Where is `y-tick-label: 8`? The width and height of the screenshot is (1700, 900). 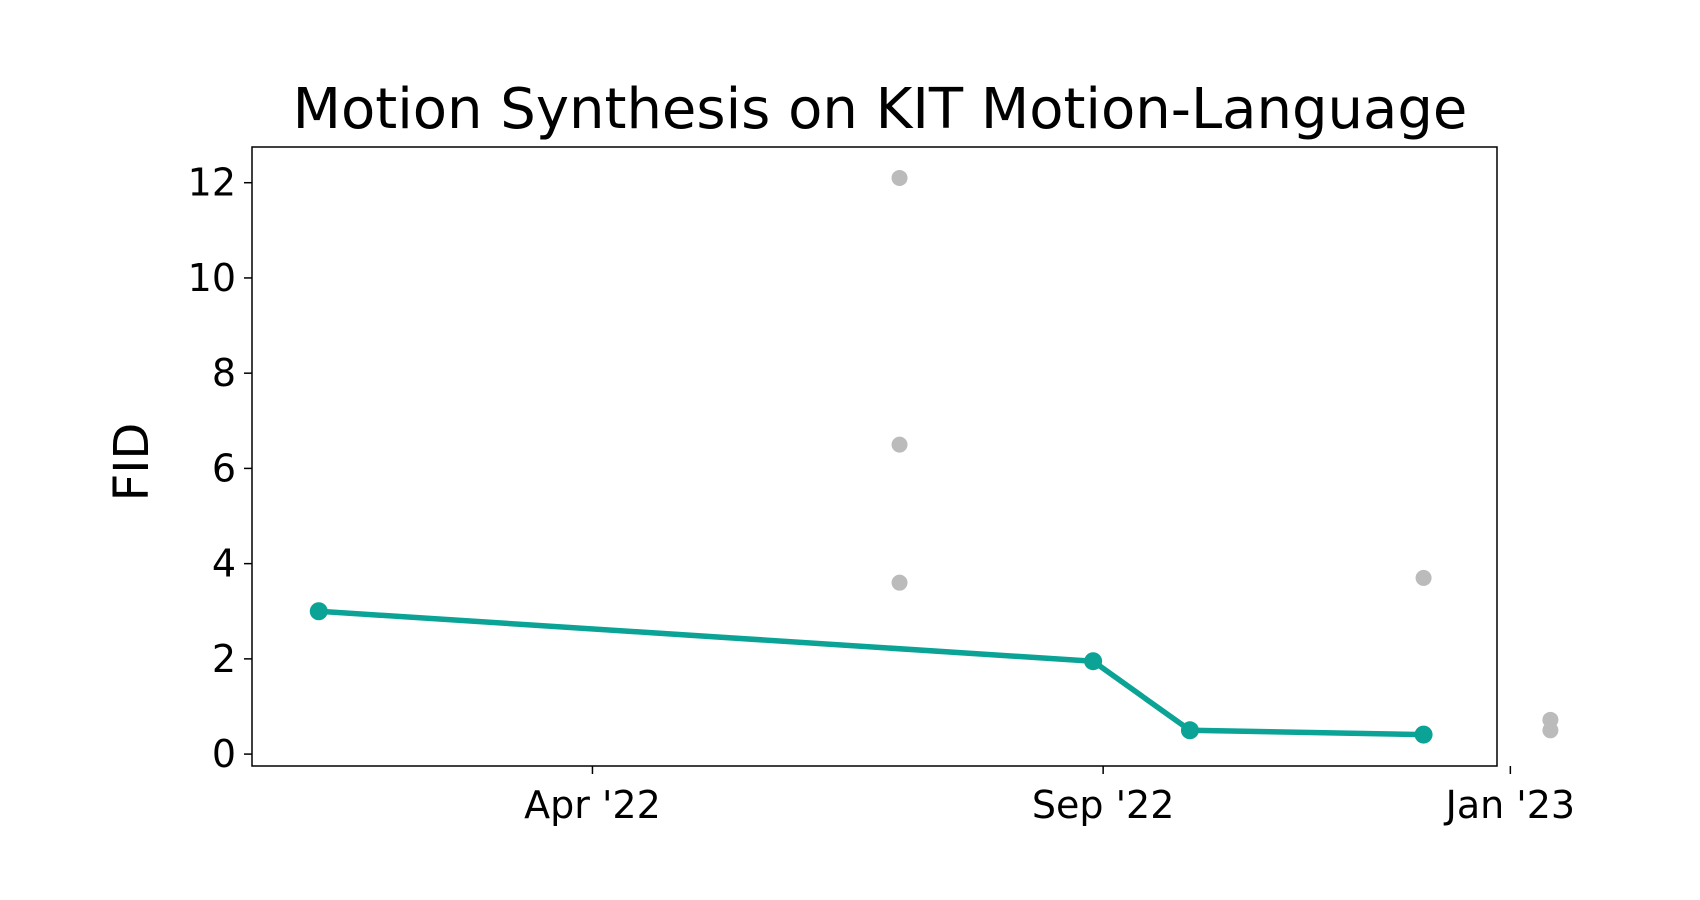
y-tick-label: 8 is located at coordinates (224, 373).